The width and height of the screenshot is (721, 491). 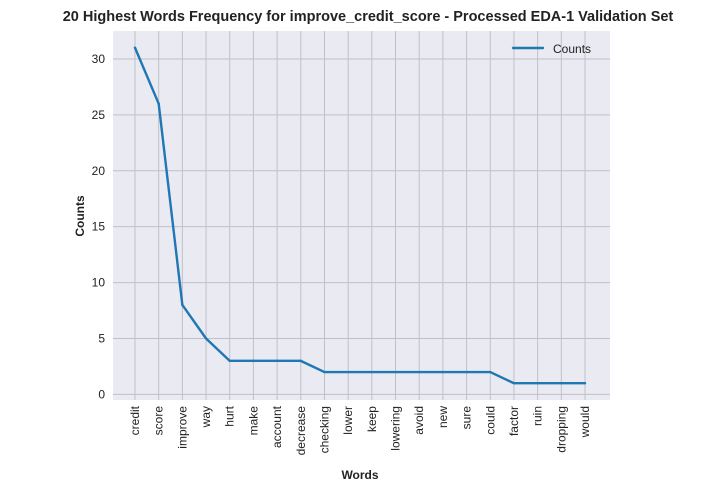 What do you see at coordinates (101, 394) in the screenshot?
I see `y-tick-label: 0` at bounding box center [101, 394].